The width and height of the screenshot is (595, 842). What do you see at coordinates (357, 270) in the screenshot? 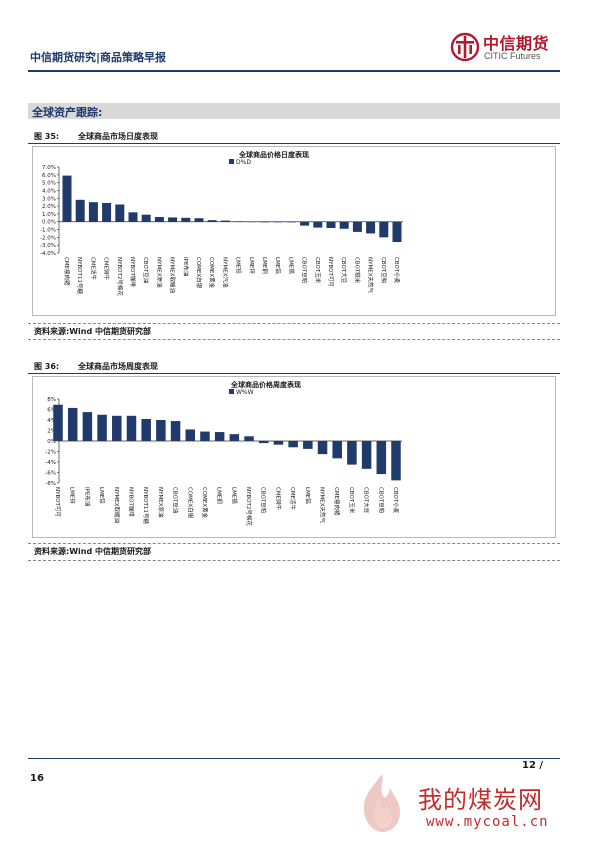
I see `x-tick-label: CBOT糙米` at bounding box center [357, 270].